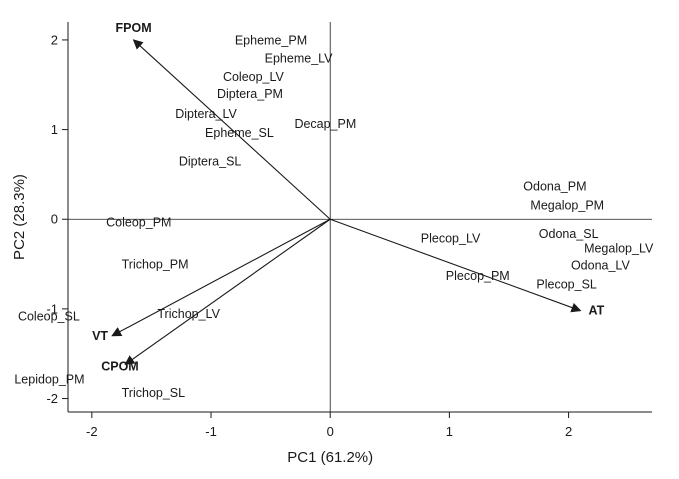 The image size is (679, 479). I want to click on y-tick-label: 2, so click(54, 39).